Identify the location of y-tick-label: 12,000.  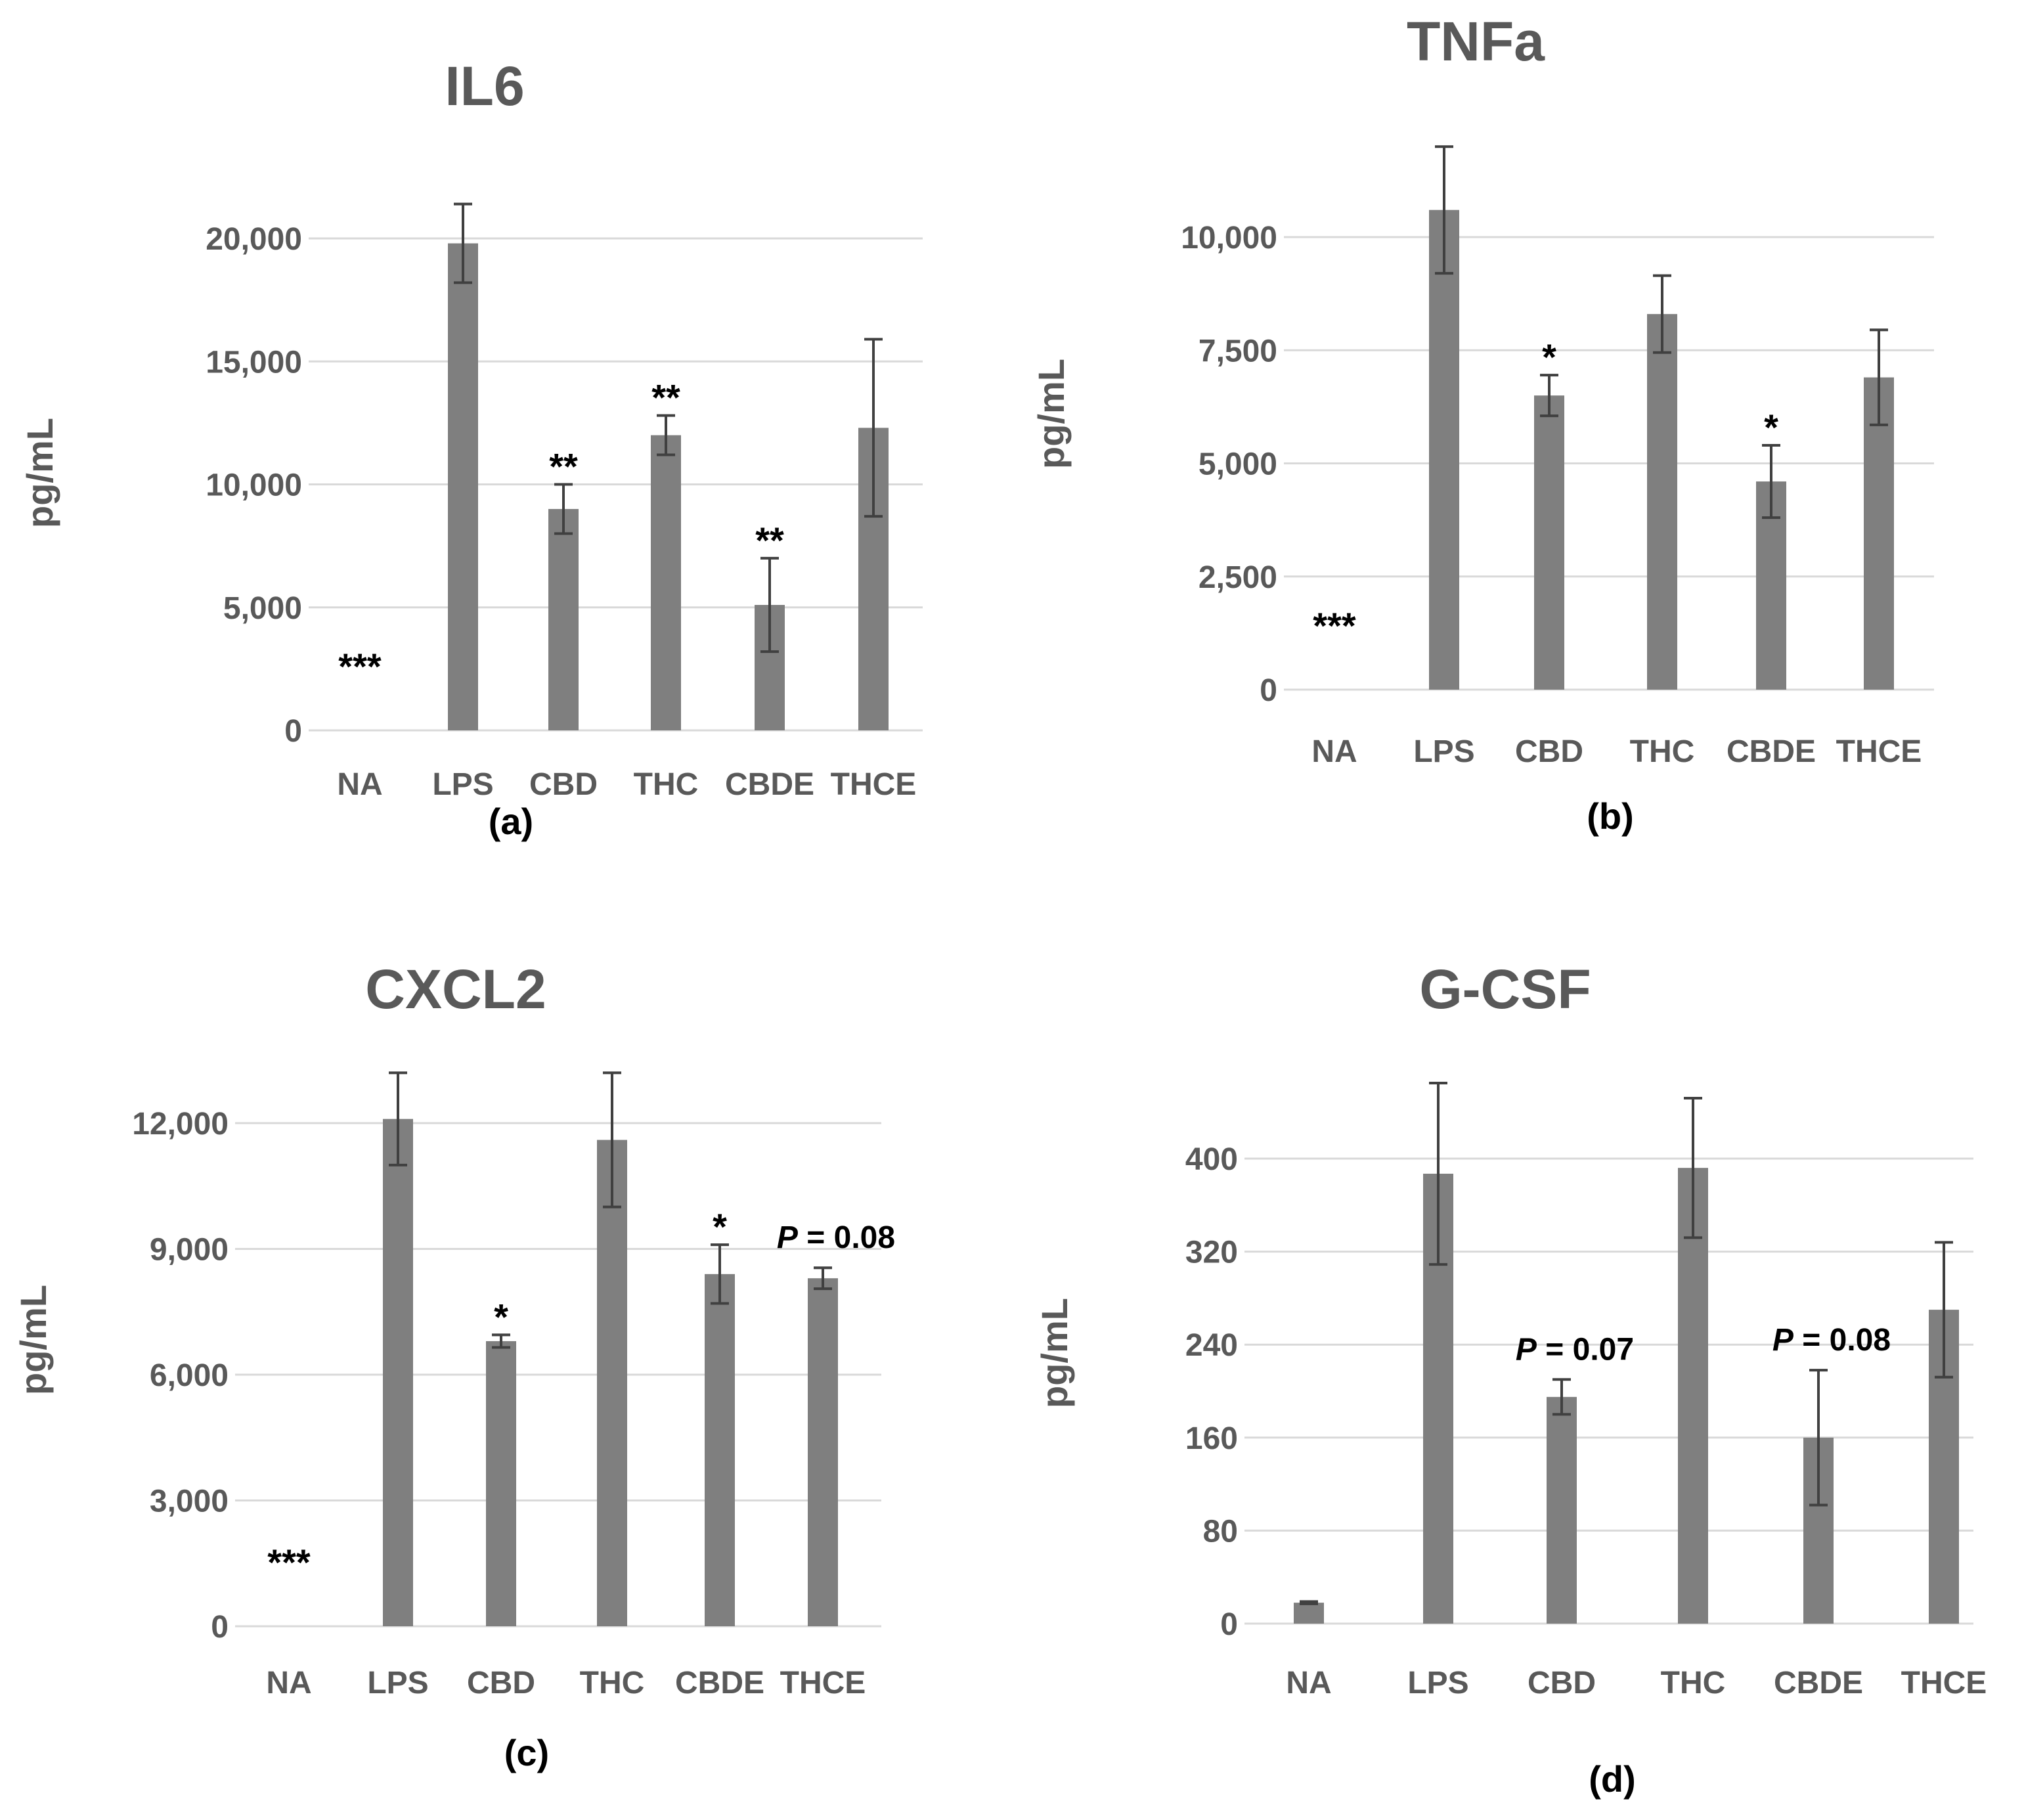
(181, 1124).